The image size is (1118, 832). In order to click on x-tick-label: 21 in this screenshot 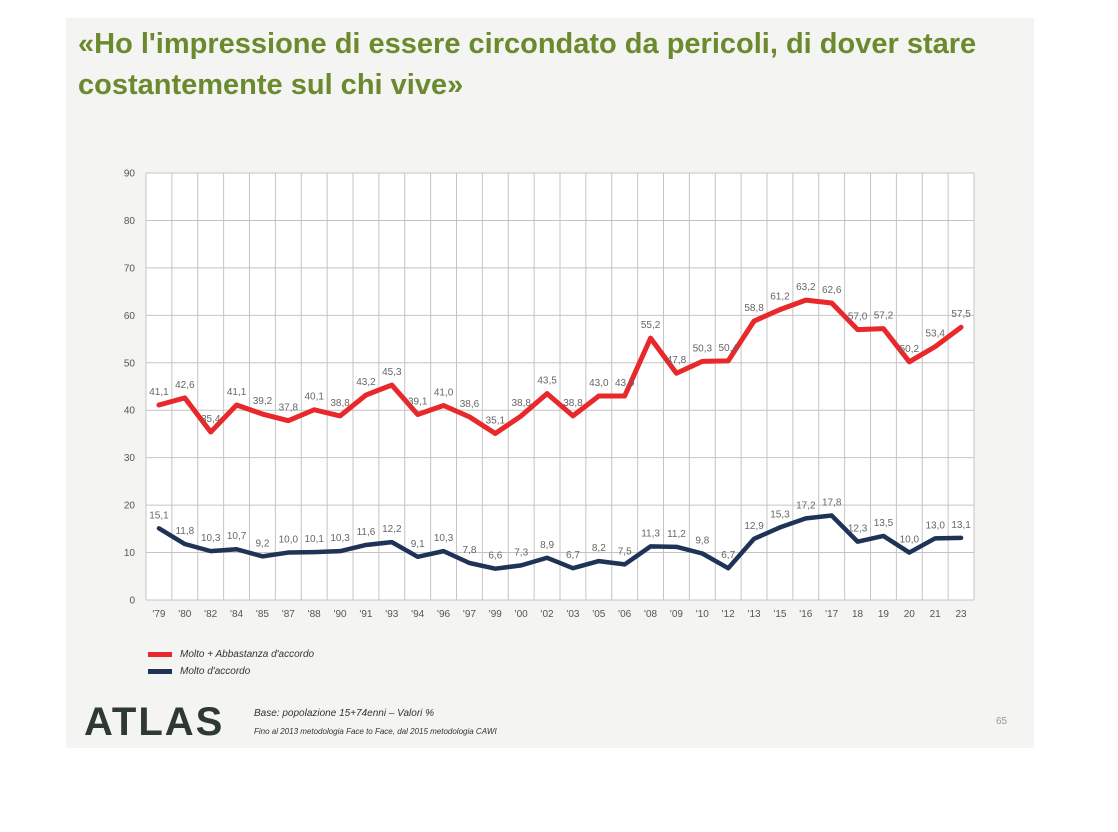, I will do `click(936, 614)`.